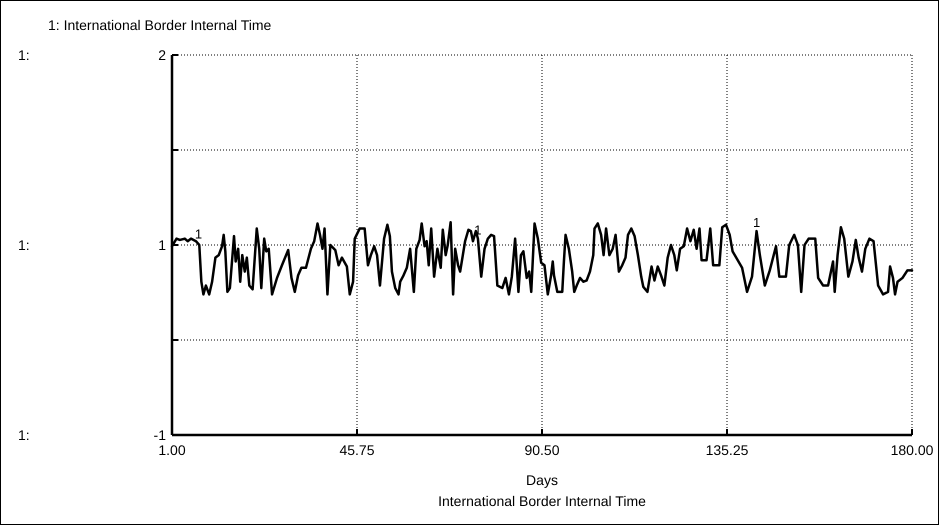 This screenshot has width=939, height=525. Describe the element at coordinates (160, 25) in the screenshot. I see `chart-title: 1: International Border Internal Time` at that location.